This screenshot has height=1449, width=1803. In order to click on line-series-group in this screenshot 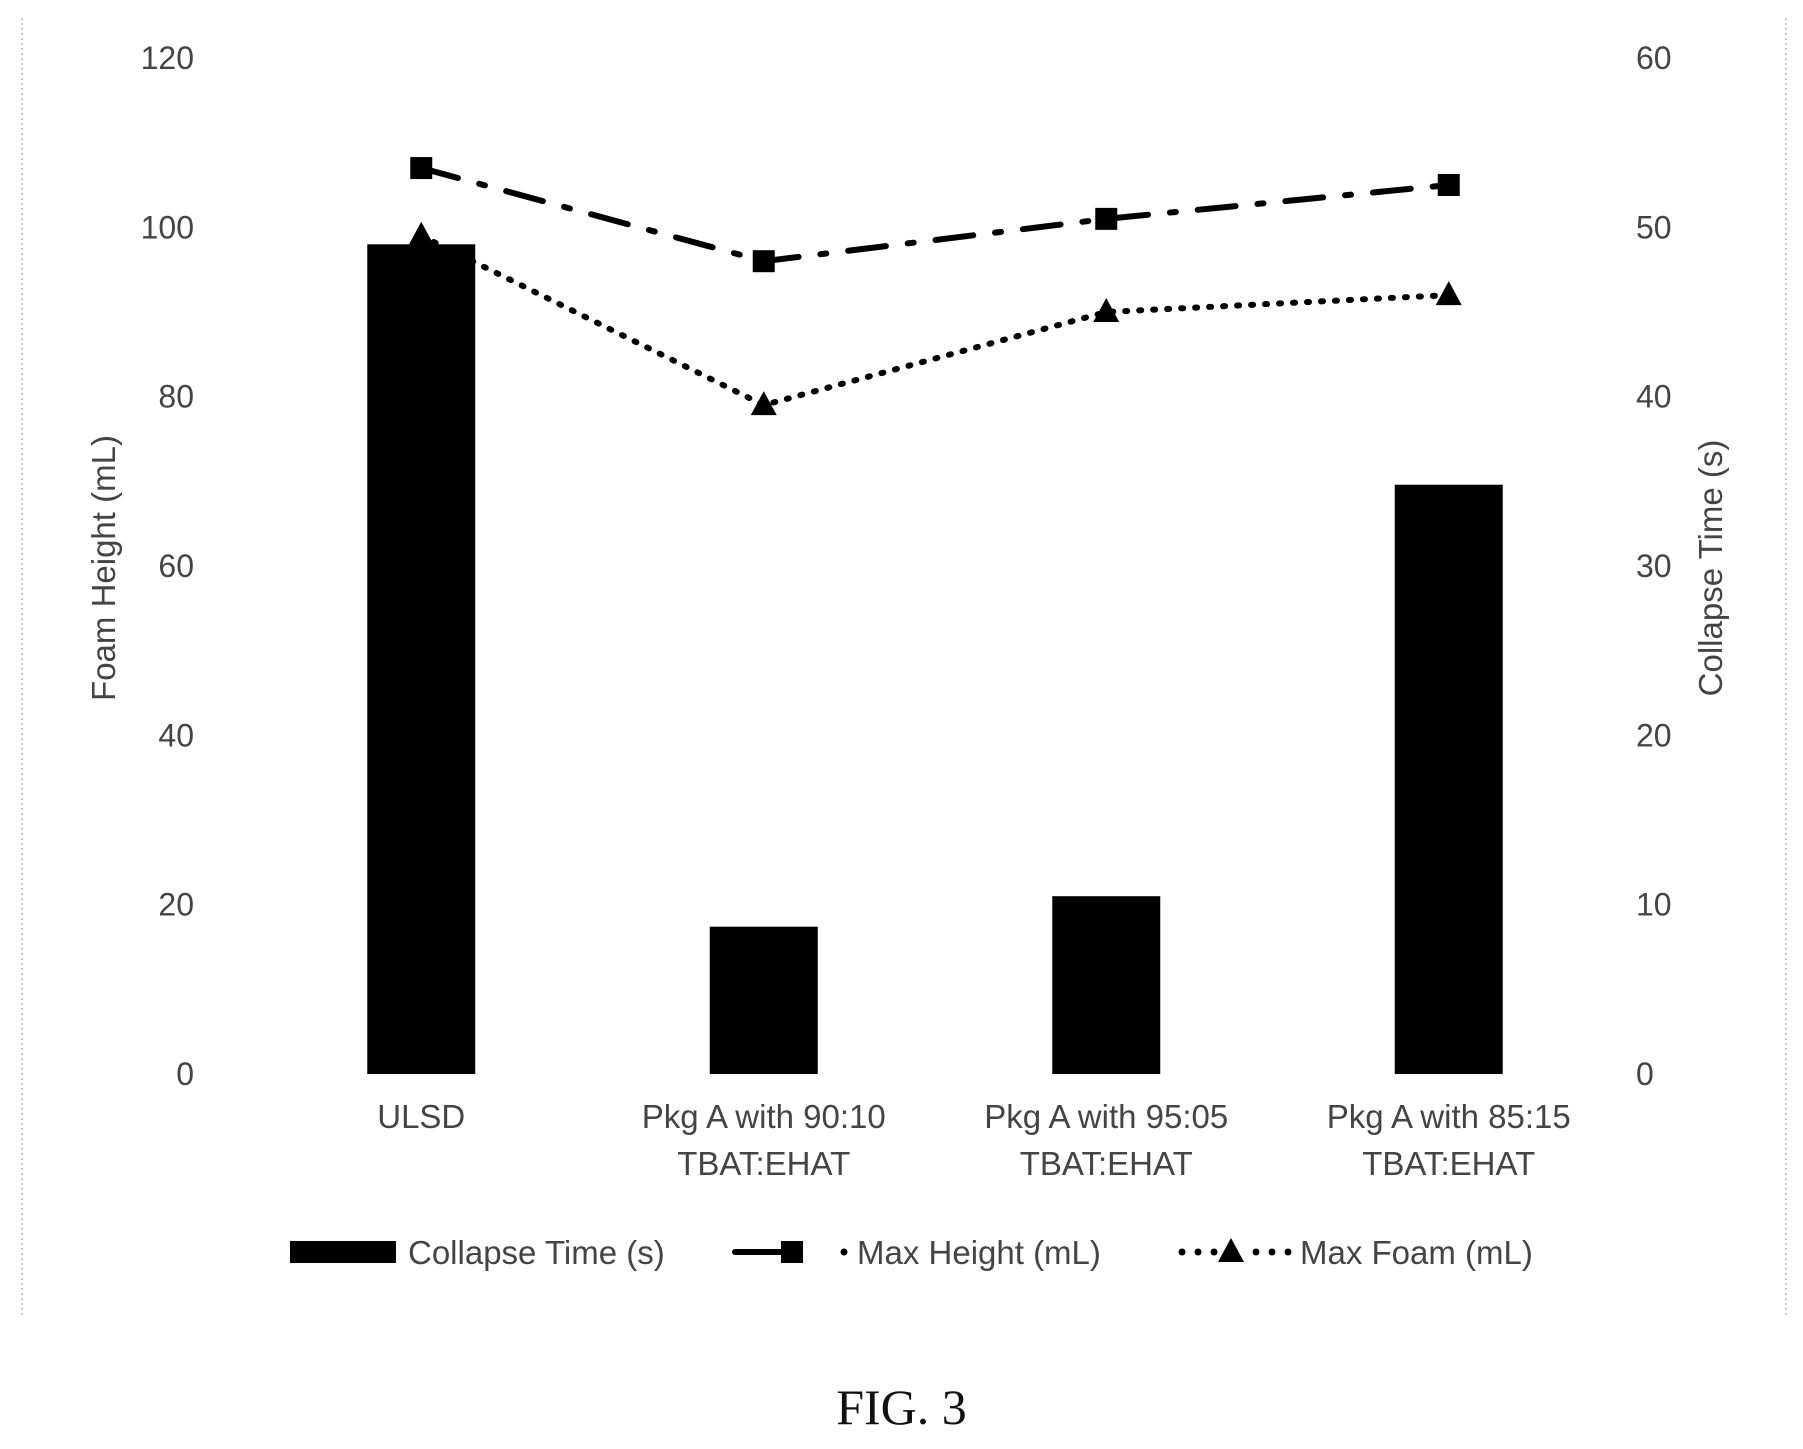, I will do `click(935, 286)`.